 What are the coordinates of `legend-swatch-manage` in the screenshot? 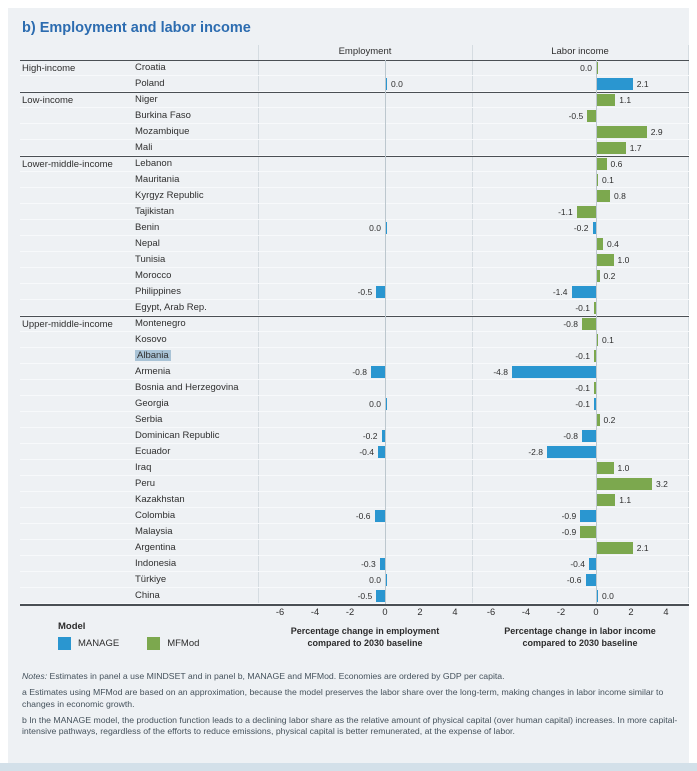 It's located at (64, 643).